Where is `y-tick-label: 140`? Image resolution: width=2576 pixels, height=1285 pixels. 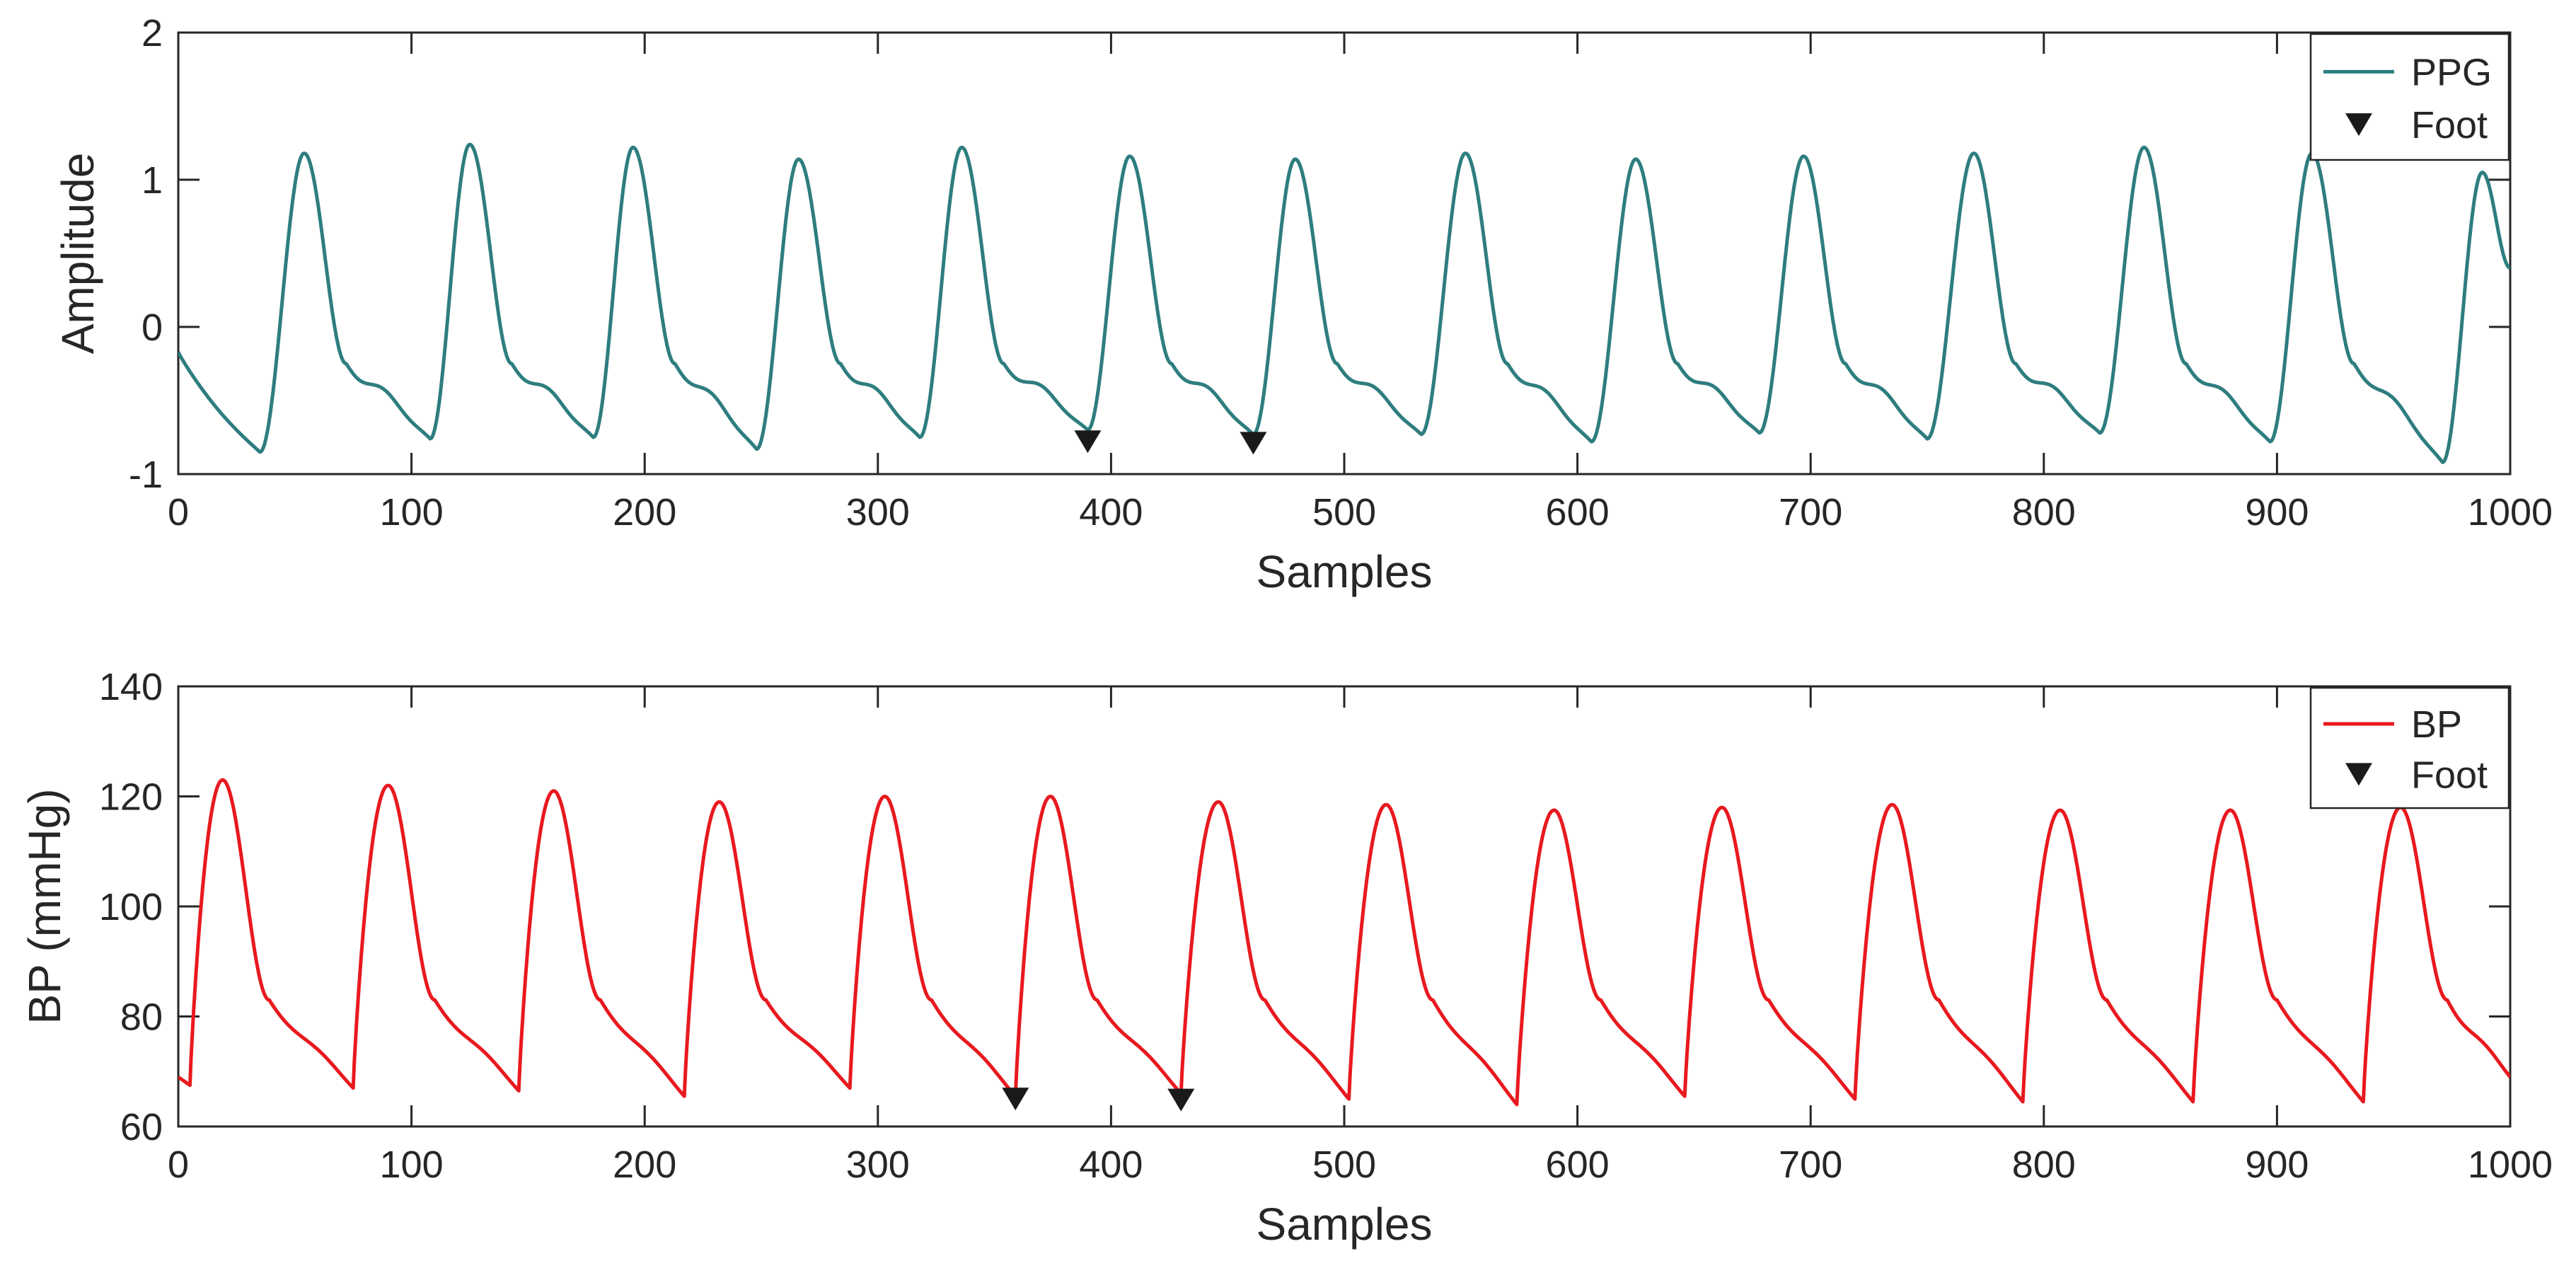 y-tick-label: 140 is located at coordinates (131, 687).